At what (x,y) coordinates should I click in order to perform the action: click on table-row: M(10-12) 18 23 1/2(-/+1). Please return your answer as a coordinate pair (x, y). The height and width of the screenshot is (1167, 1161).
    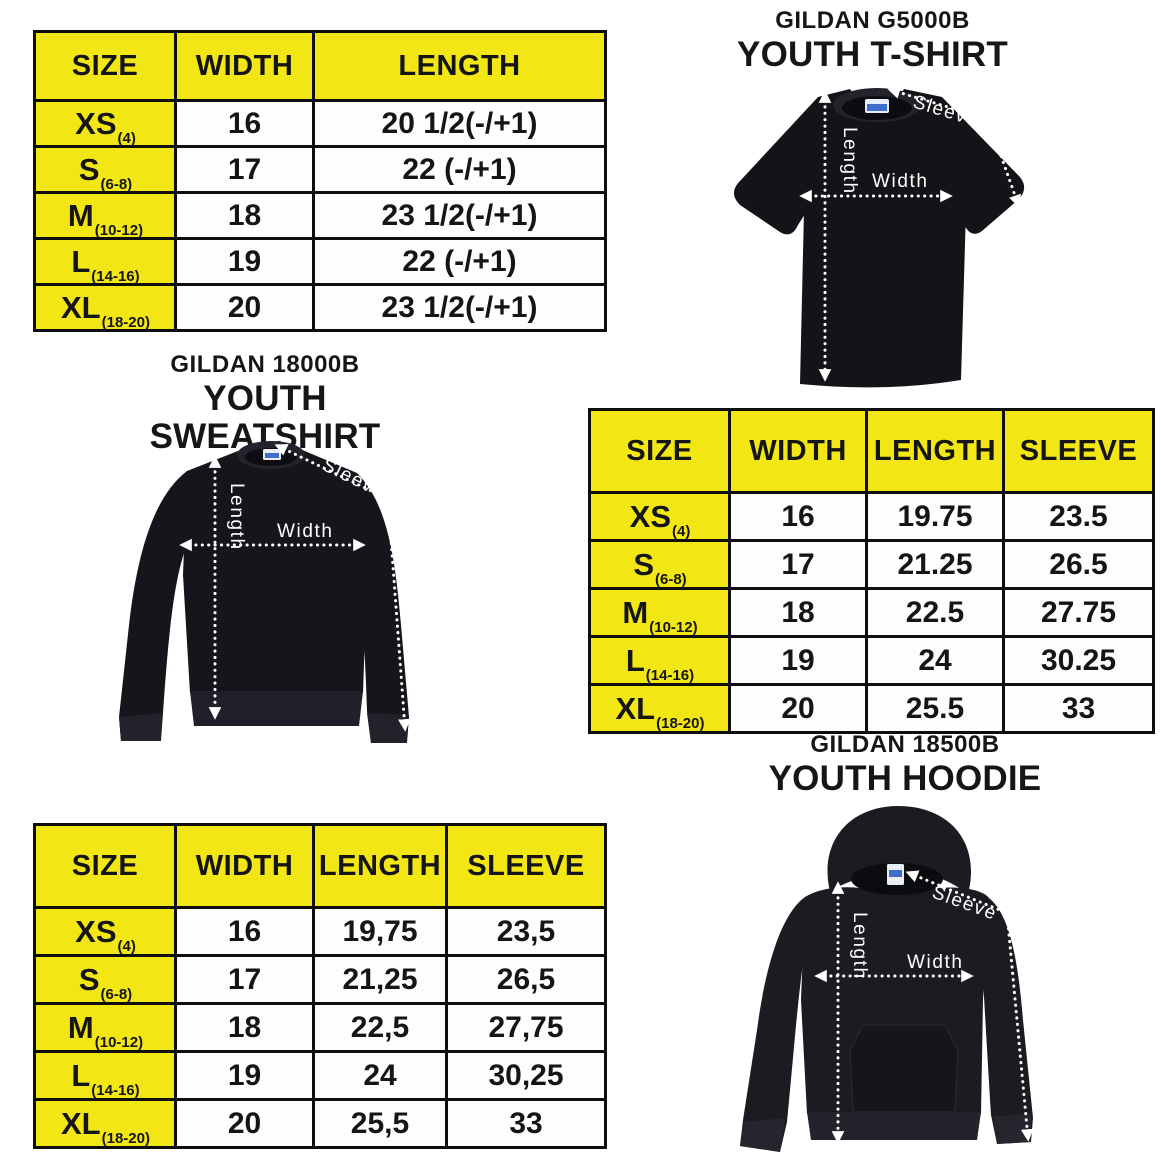
    Looking at the image, I should click on (320, 215).